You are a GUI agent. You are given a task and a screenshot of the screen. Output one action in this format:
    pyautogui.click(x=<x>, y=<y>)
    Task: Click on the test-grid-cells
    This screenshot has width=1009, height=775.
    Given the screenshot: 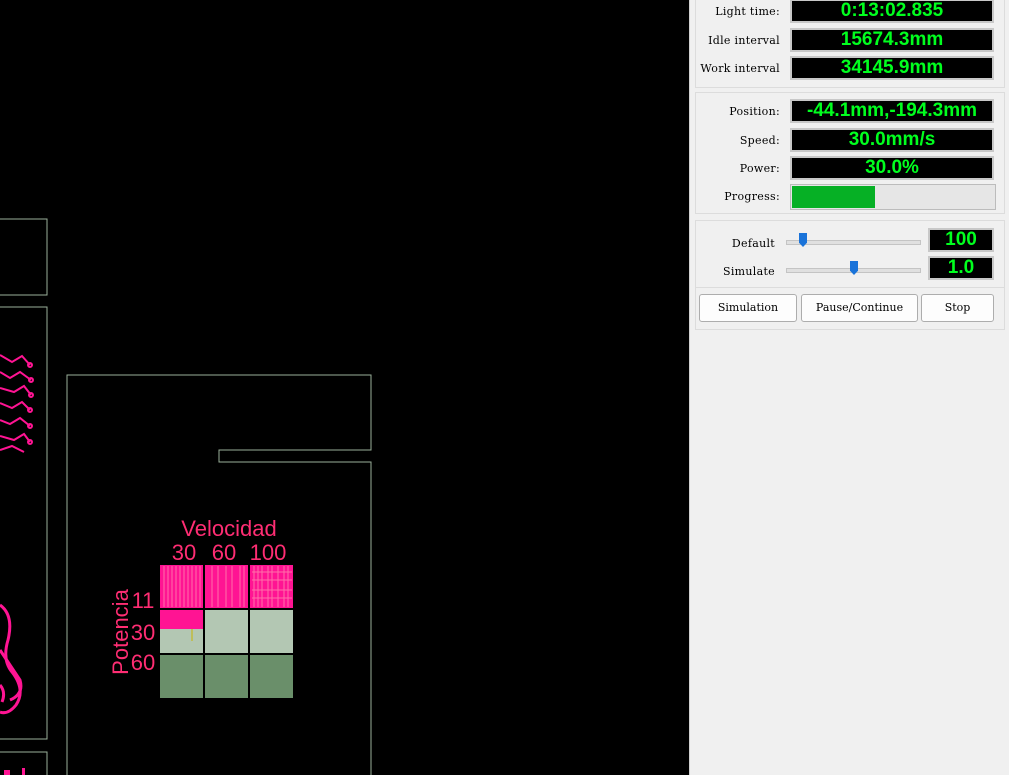 What is the action you would take?
    pyautogui.click(x=226, y=631)
    